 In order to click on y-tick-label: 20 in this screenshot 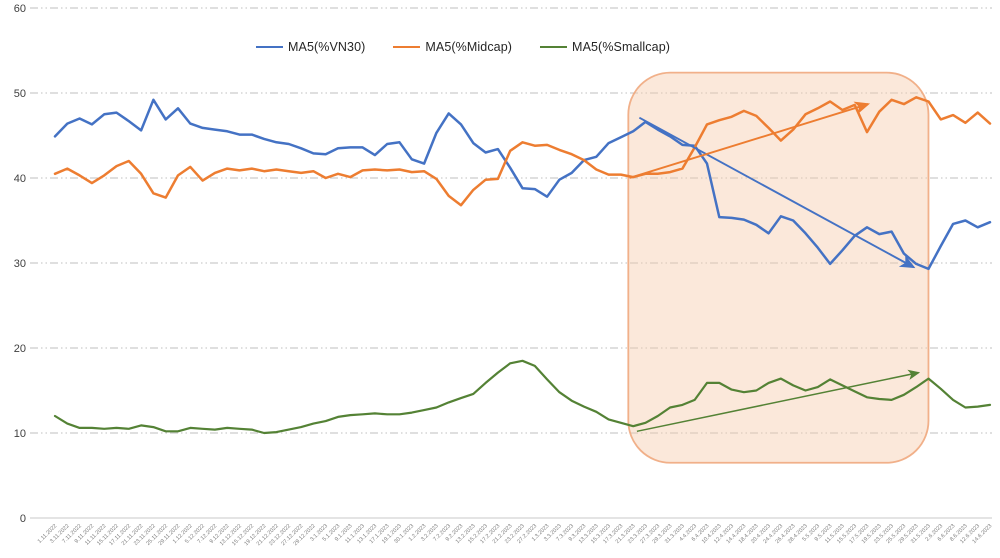, I will do `click(20, 349)`.